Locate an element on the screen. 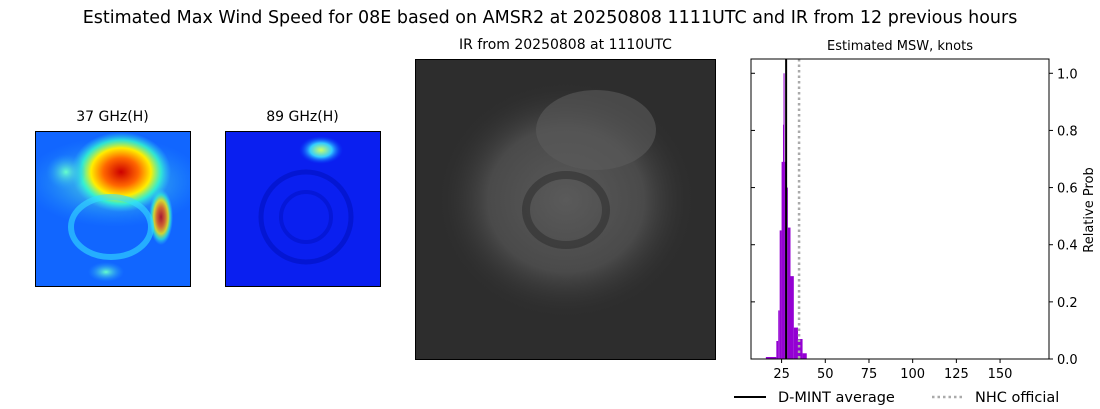 Image resolution: width=1100 pixels, height=409 pixels. legend-nhc-label: NHC official is located at coordinates (1017, 398).